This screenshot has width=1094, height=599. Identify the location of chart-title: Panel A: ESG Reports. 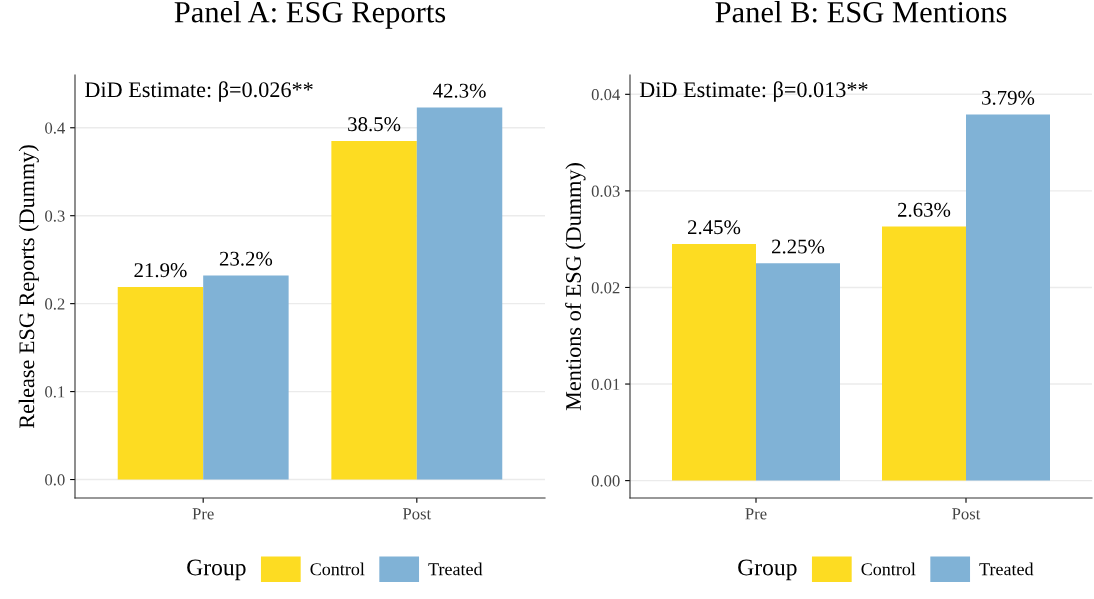
(310, 15).